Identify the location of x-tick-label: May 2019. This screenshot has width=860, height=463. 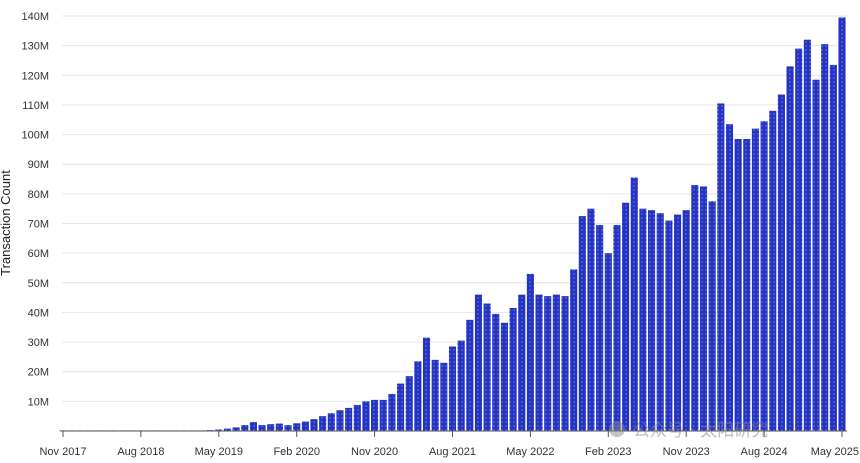
(219, 452).